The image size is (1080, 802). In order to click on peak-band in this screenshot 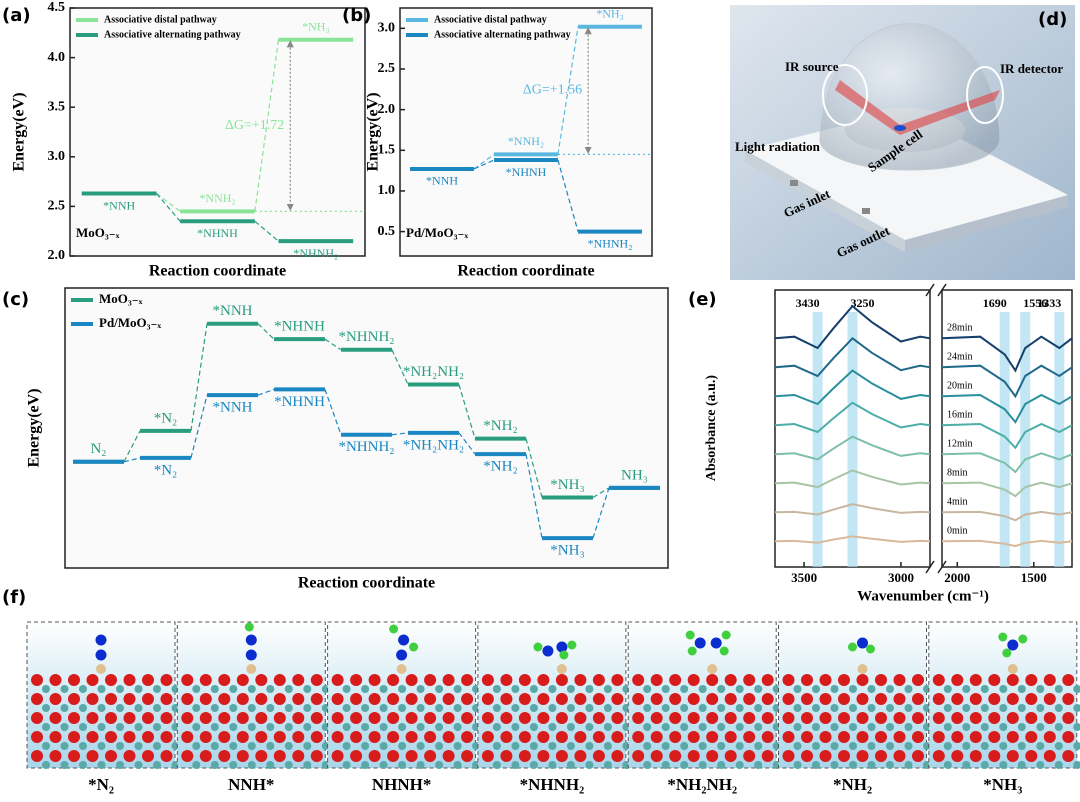, I will do `click(852, 439)`.